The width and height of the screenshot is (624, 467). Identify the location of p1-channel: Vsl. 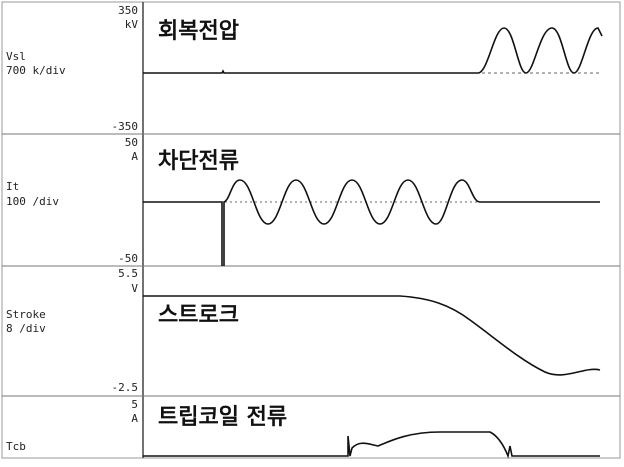
(16, 56).